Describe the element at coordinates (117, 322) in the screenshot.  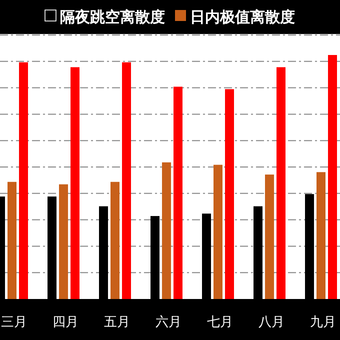
I see `x-tick-label: 五月` at that location.